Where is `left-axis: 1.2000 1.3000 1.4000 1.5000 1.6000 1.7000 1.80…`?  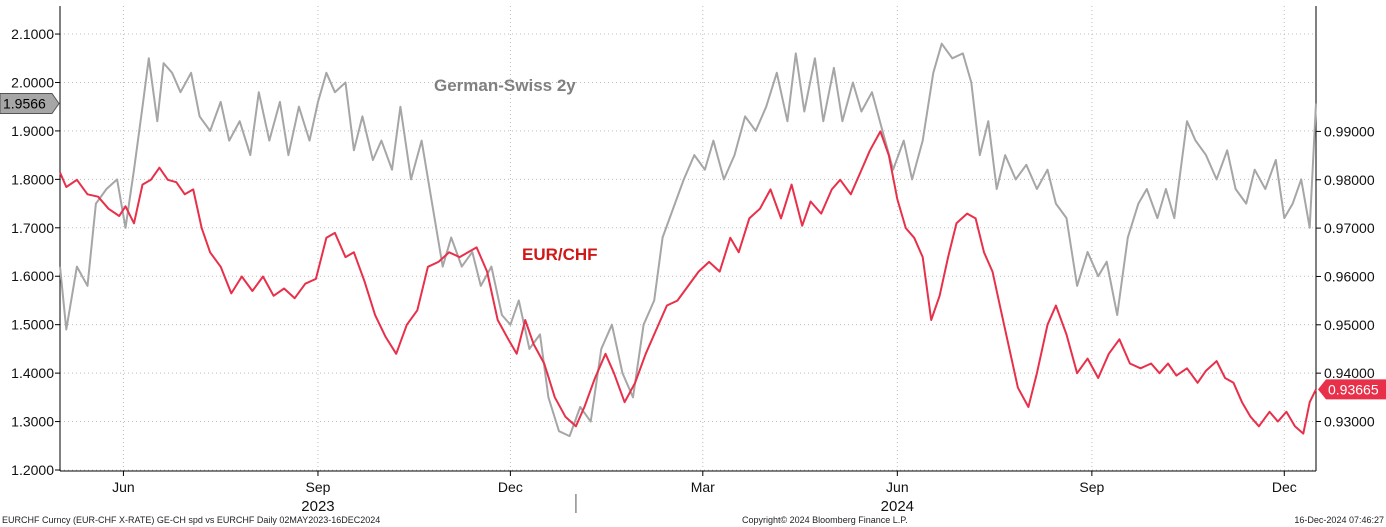 left-axis: 1.2000 1.3000 1.4000 1.5000 1.6000 1.7000 1.80… is located at coordinates (36, 242).